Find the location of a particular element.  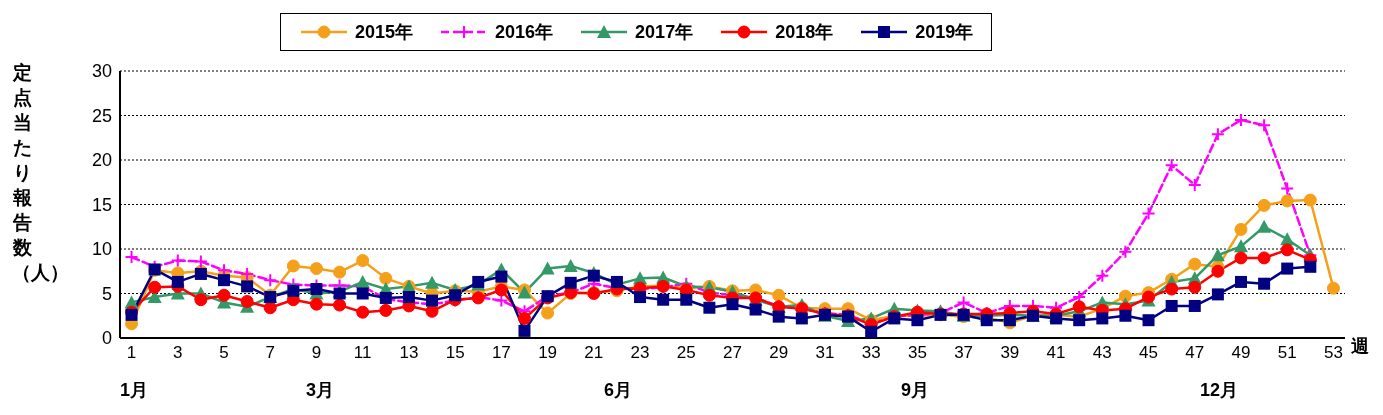

x-tick-label: 15 is located at coordinates (455, 353).